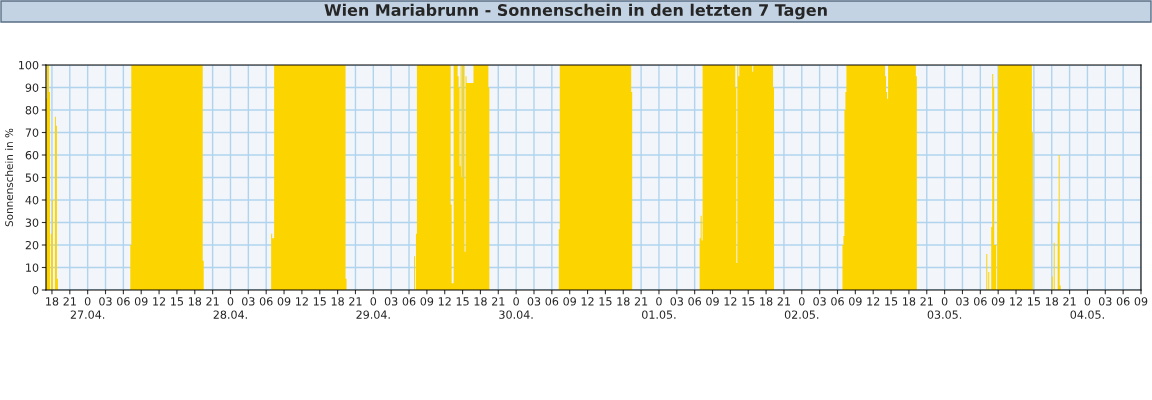 This screenshot has height=400, width=1152. Describe the element at coordinates (29, 65) in the screenshot. I see `y-tick-label: 100` at that location.